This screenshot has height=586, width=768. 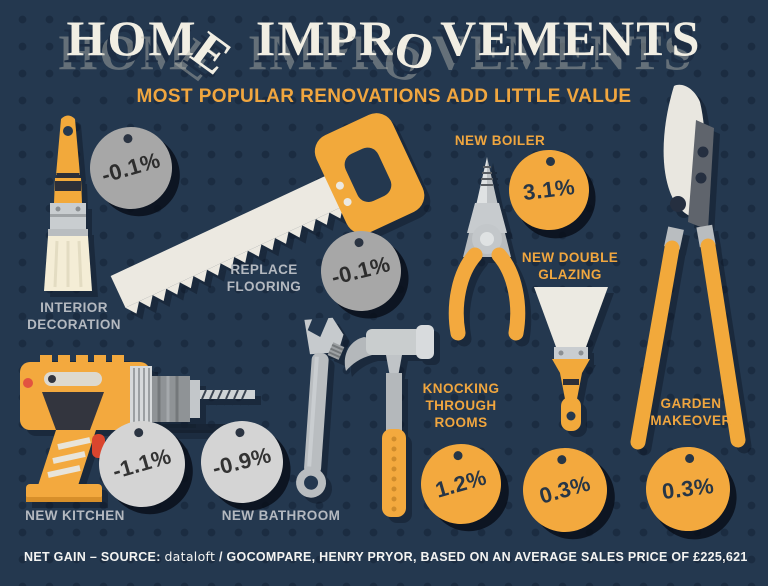 What do you see at coordinates (384, 48) in the screenshot?
I see `page-title: HOME IMPROVEMENTS` at bounding box center [384, 48].